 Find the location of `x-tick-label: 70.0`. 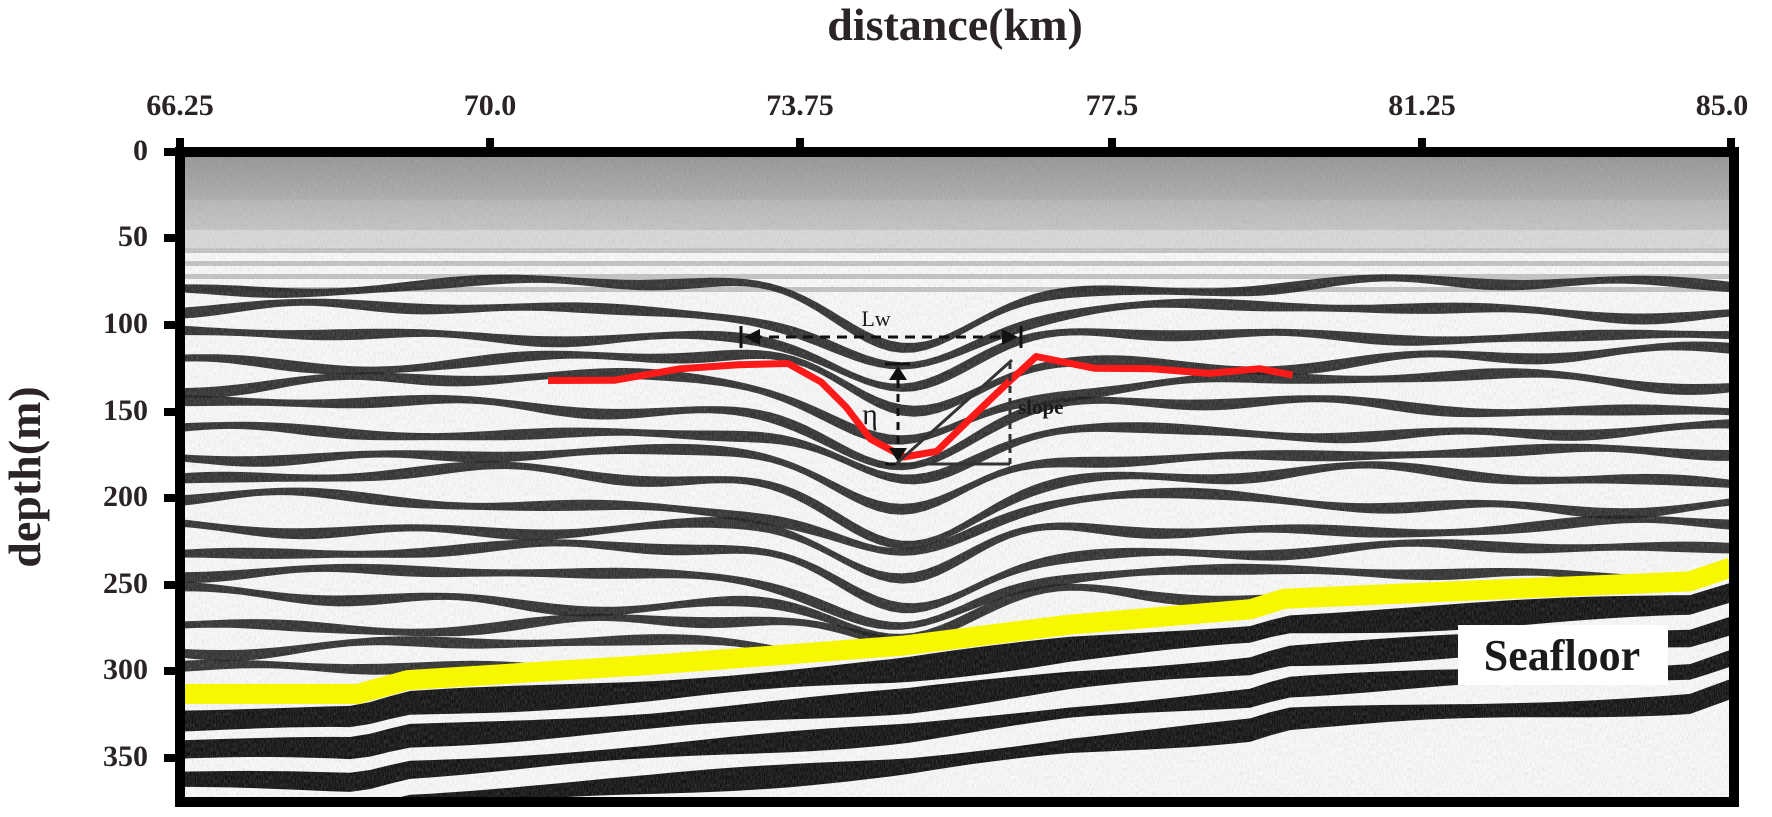

x-tick-label: 70.0 is located at coordinates (490, 105).